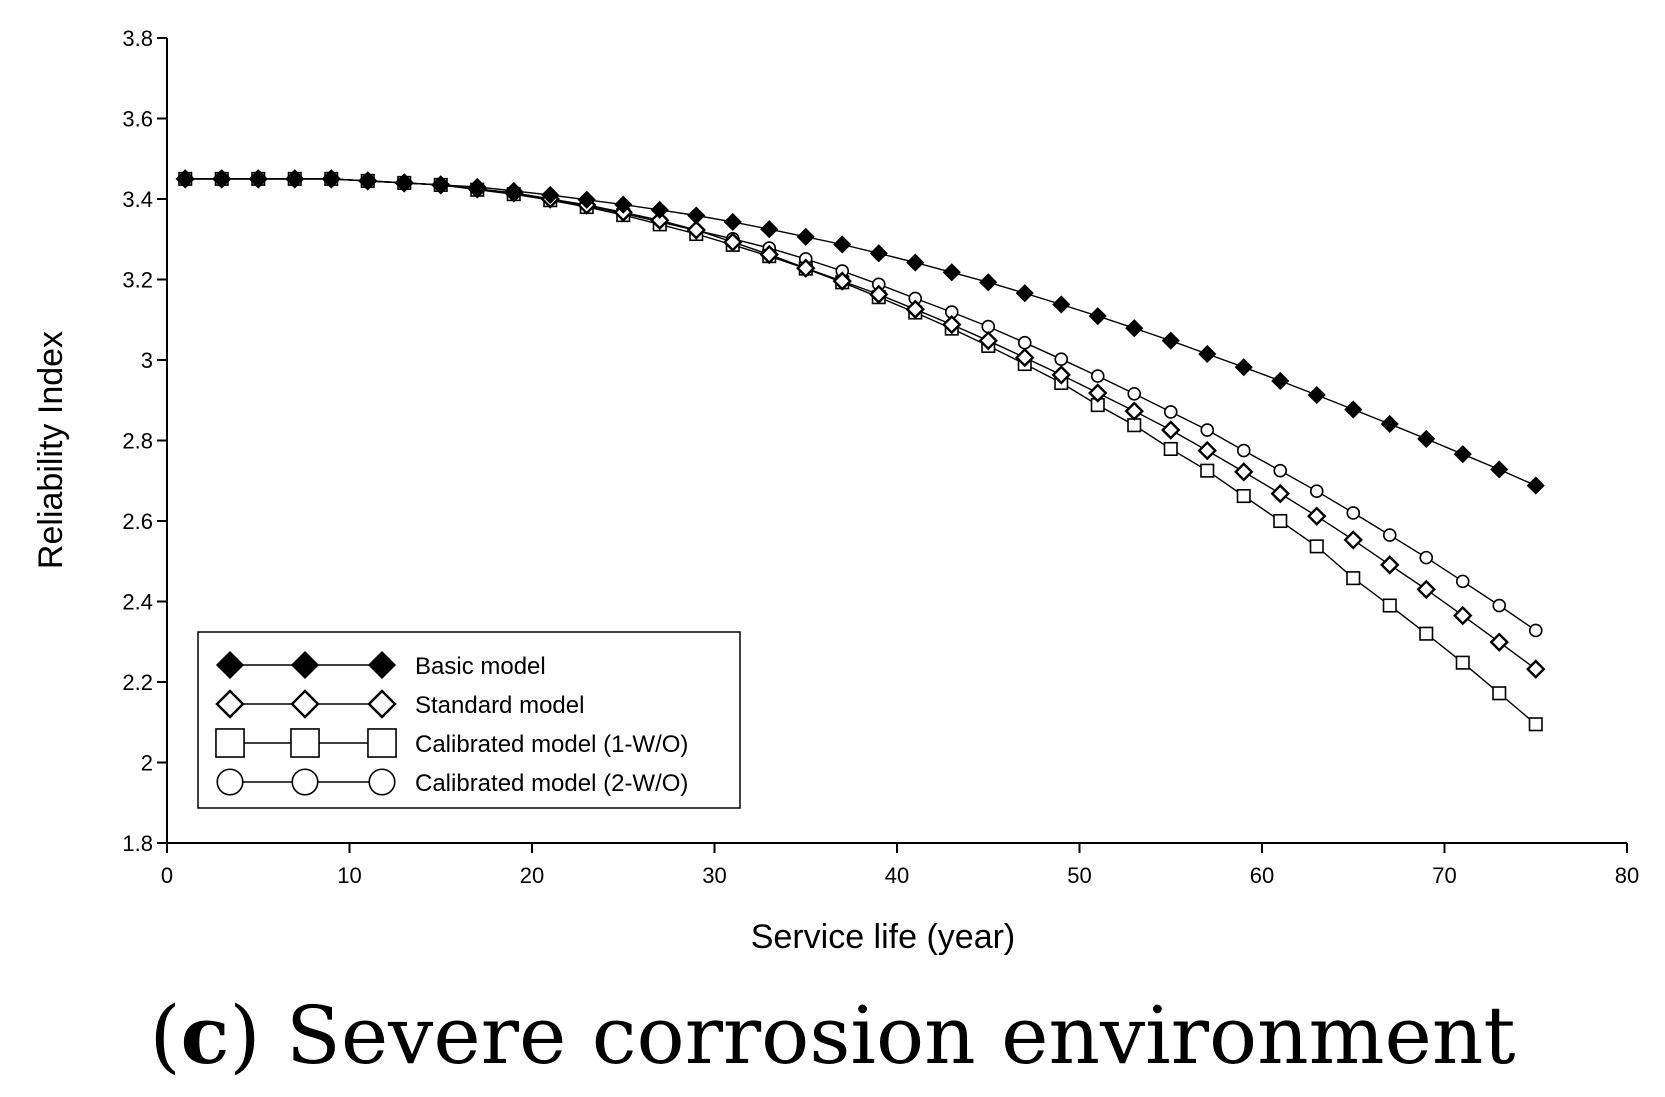  What do you see at coordinates (832, 1035) in the screenshot?
I see `figure-caption: (c) Severe corrosion environment` at bounding box center [832, 1035].